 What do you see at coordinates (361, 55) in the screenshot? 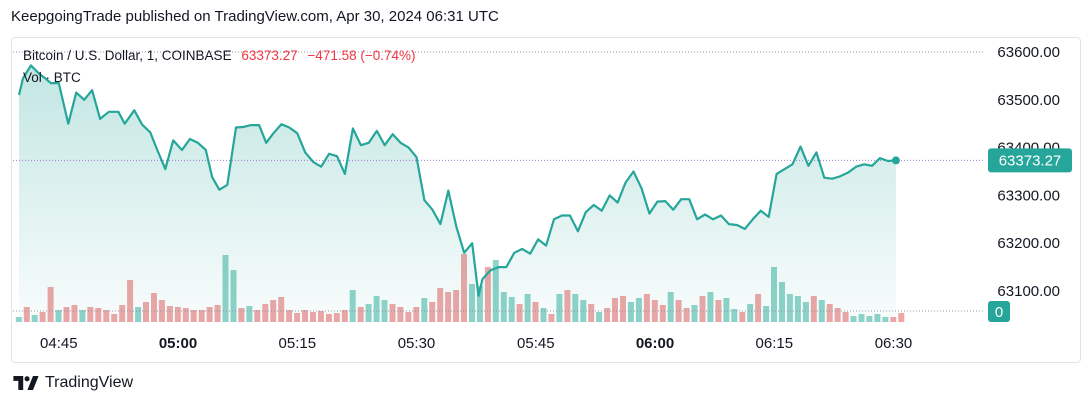
I see `price-change: −471.58 (−0.74%)` at bounding box center [361, 55].